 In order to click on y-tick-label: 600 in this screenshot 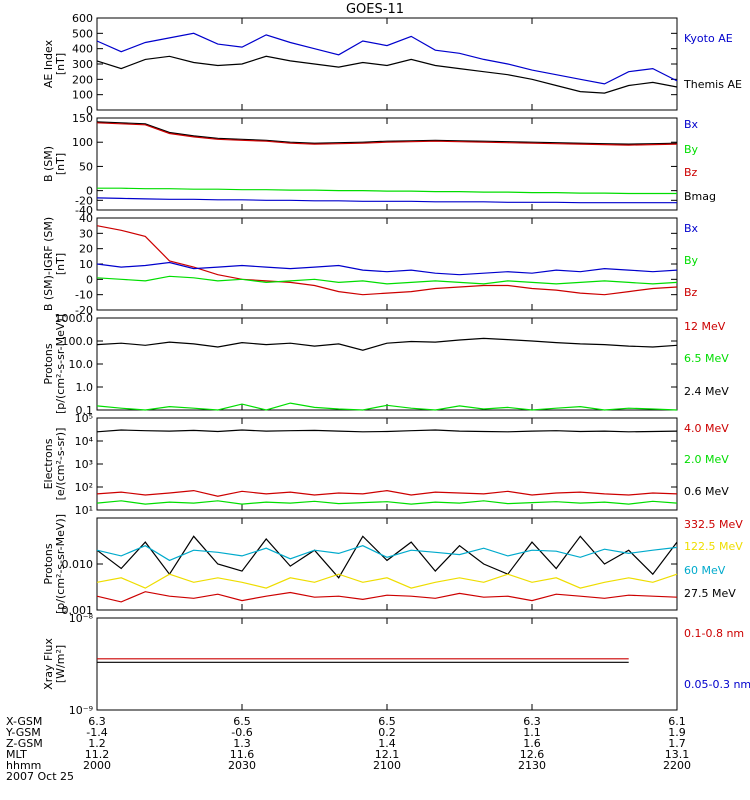, I will do `click(82, 18)`.